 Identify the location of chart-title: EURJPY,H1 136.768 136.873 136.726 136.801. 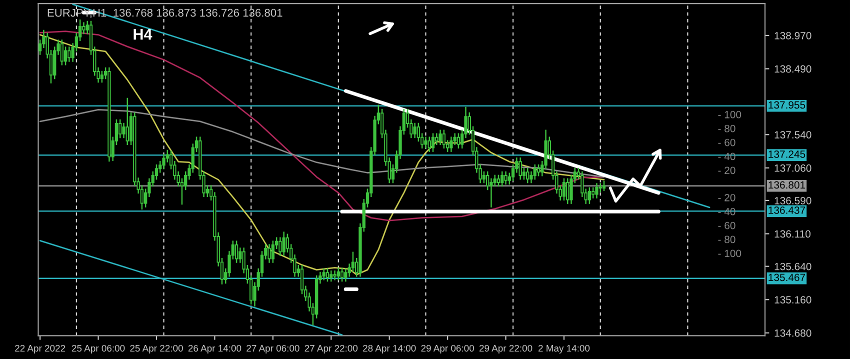
(165, 13).